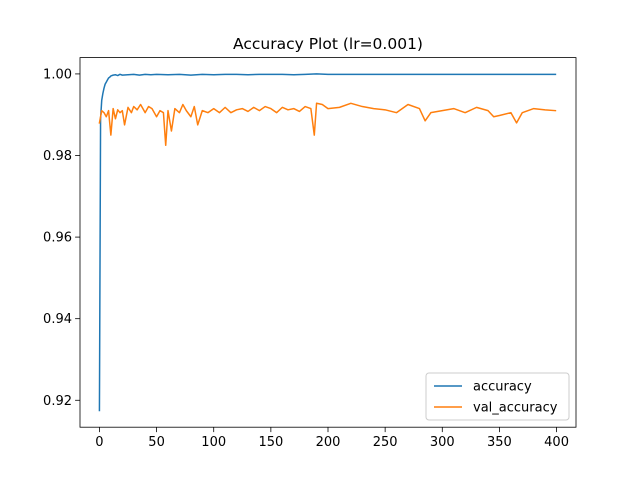  What do you see at coordinates (499, 442) in the screenshot?
I see `x-tick-label: 350` at bounding box center [499, 442].